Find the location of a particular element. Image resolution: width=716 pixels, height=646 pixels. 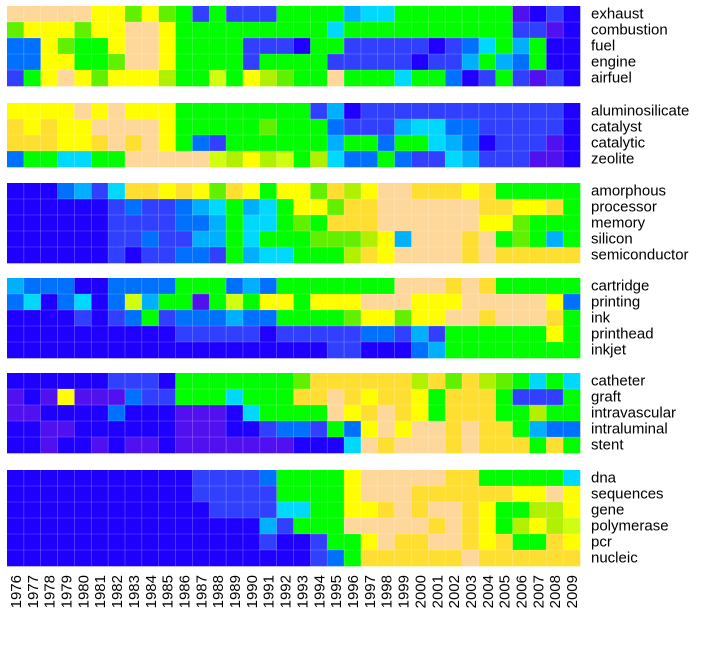

row-label: nucleic is located at coordinates (614, 558).